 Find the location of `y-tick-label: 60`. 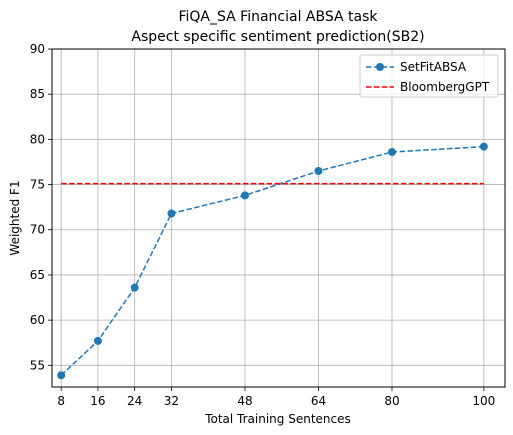

y-tick-label: 60 is located at coordinates (37, 320).